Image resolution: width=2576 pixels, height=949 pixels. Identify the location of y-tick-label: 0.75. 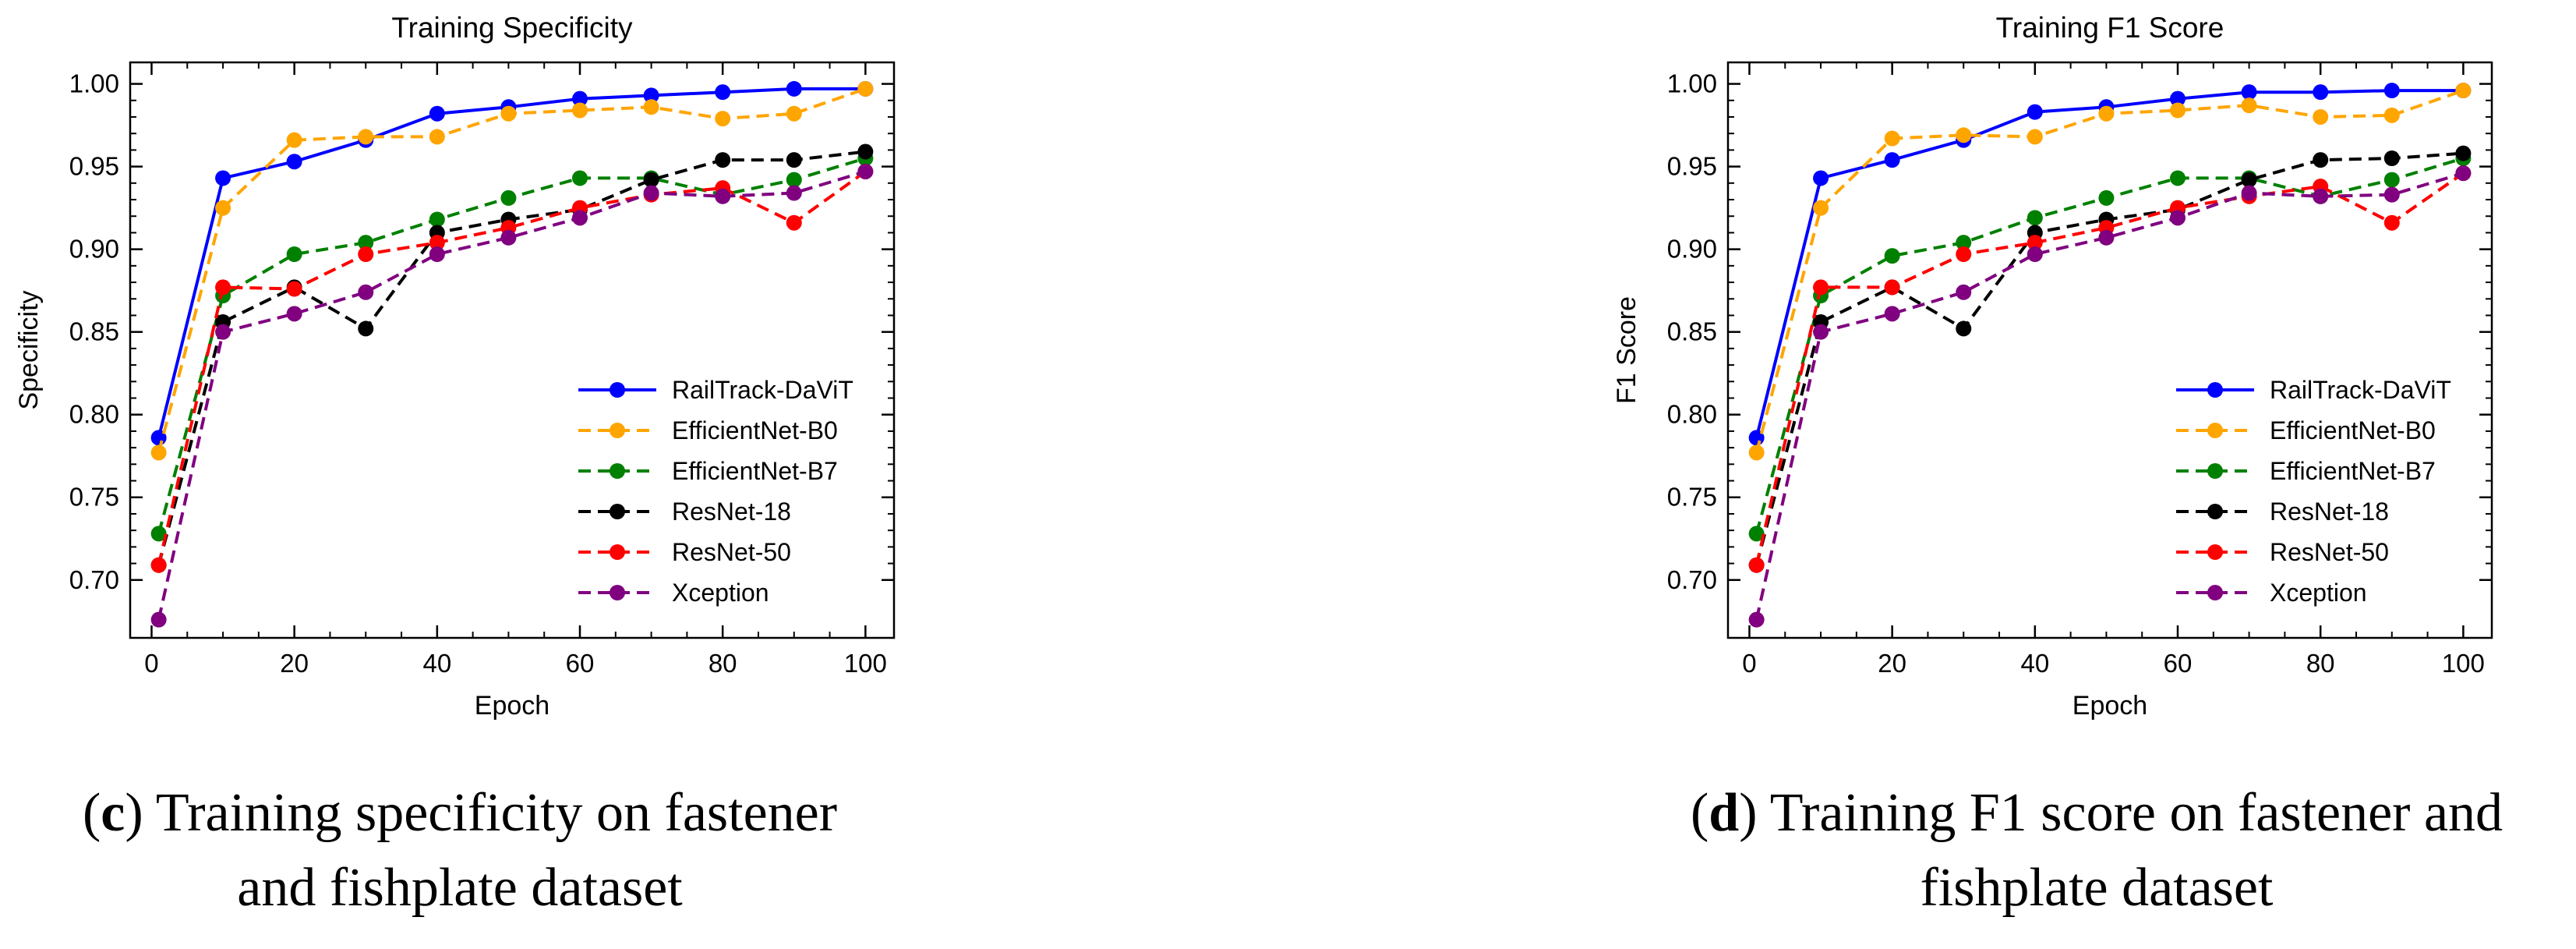
(94, 498).